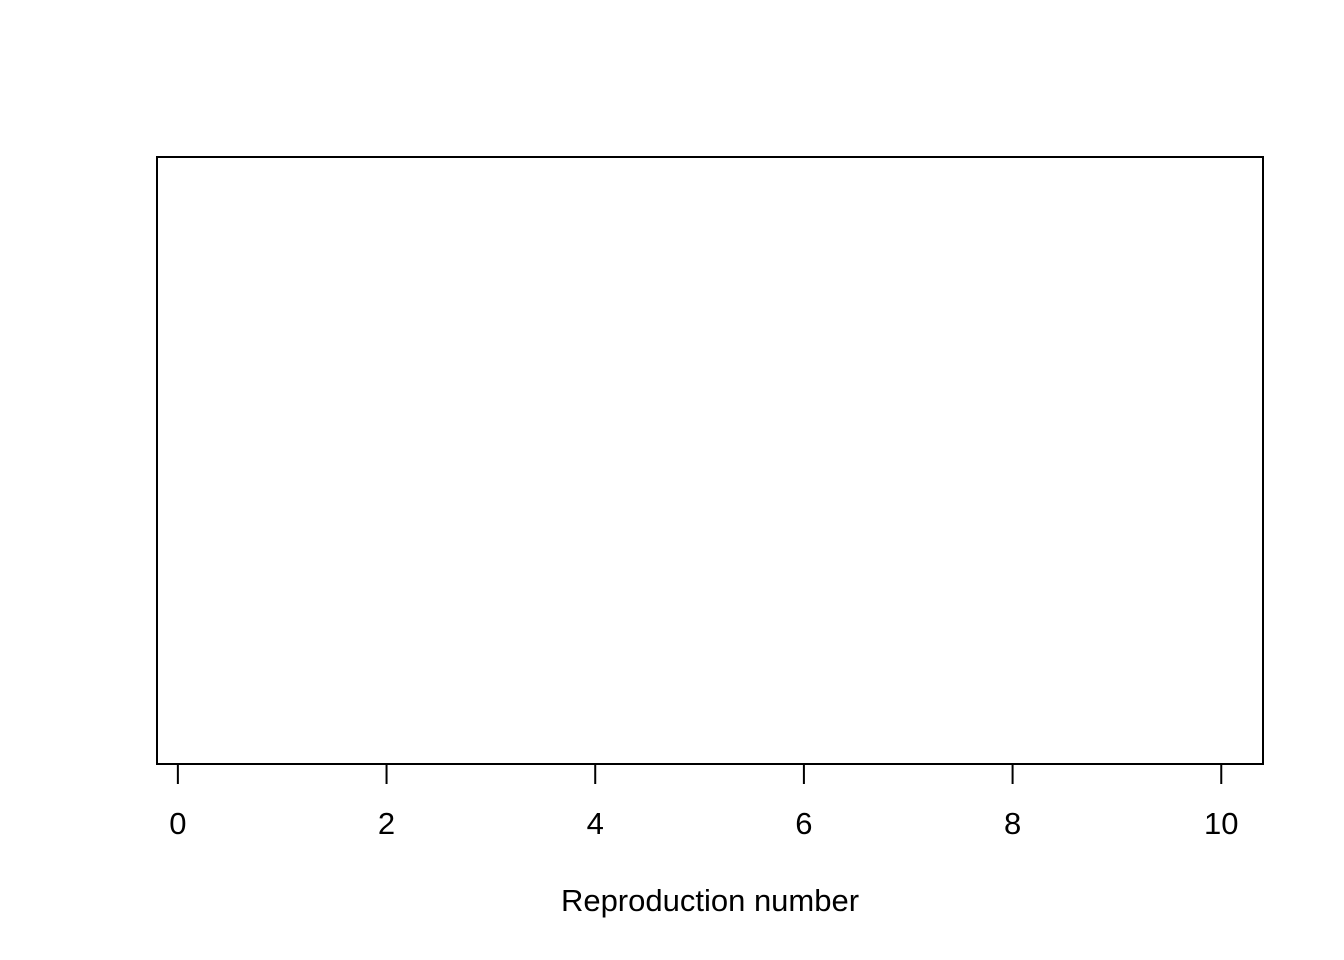 This screenshot has height=960, width=1344. Describe the element at coordinates (386, 823) in the screenshot. I see `x-tick-label: 2` at that location.